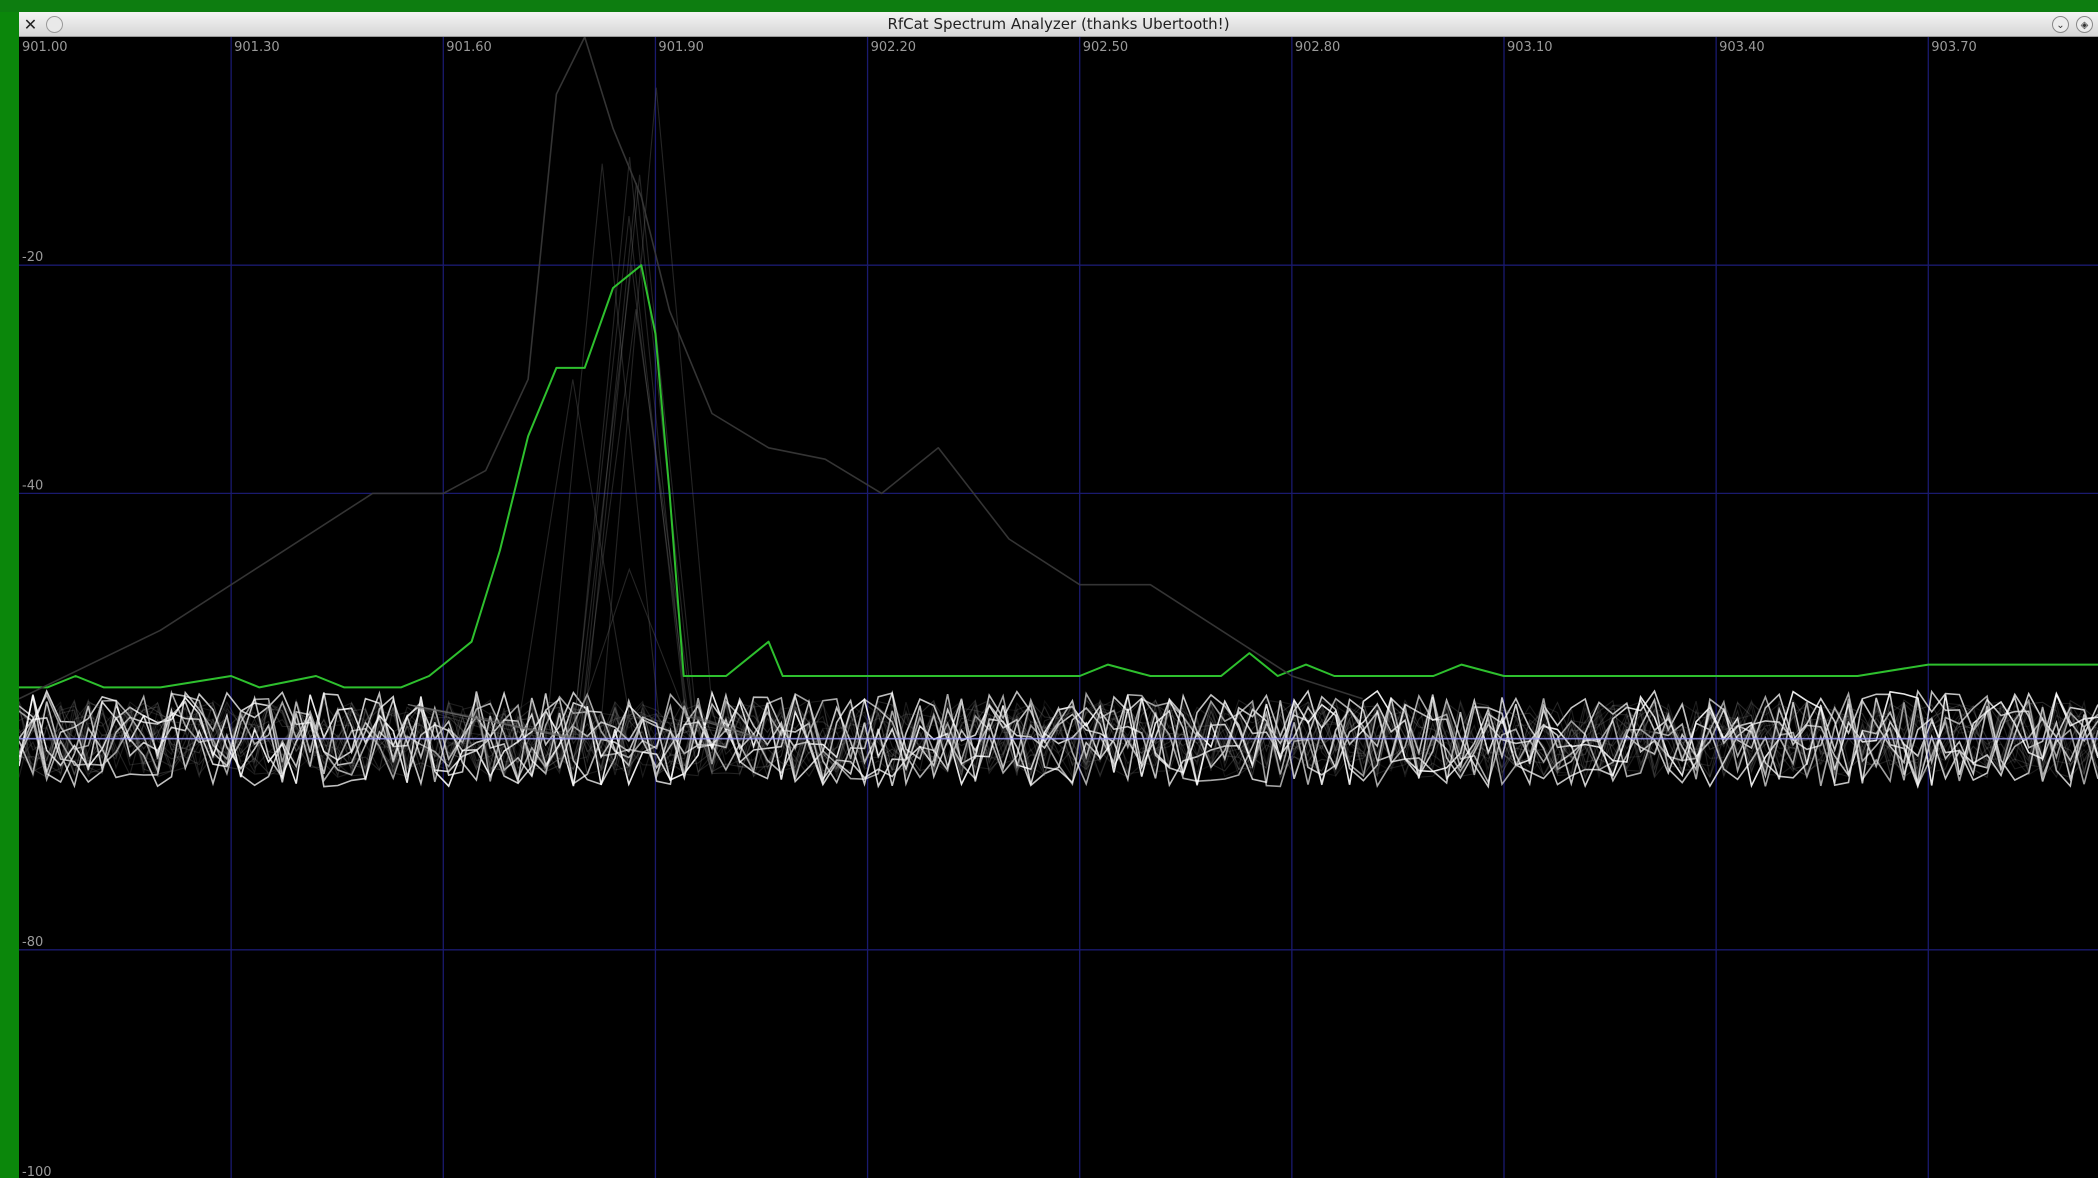  Describe the element at coordinates (1530, 47) in the screenshot. I see `x-tick-label: 903.10` at that location.